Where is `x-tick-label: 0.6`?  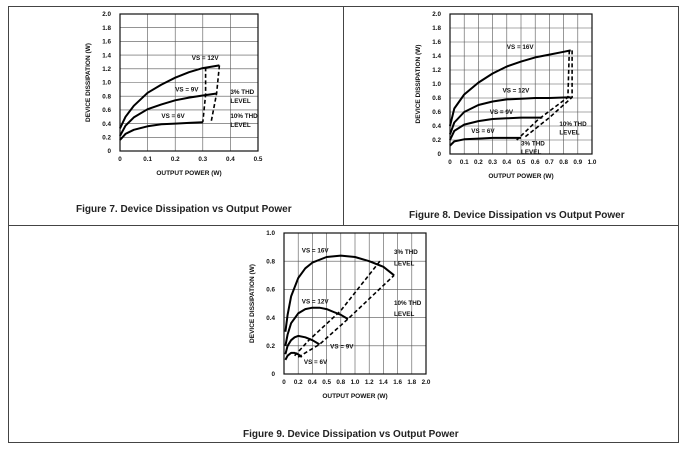 x-tick-label: 0.6 is located at coordinates (535, 162).